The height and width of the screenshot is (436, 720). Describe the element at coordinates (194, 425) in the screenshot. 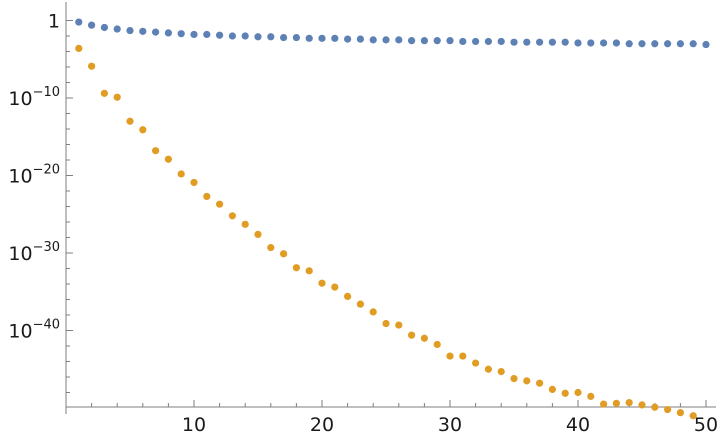

I see `x-tick-label: 10` at that location.